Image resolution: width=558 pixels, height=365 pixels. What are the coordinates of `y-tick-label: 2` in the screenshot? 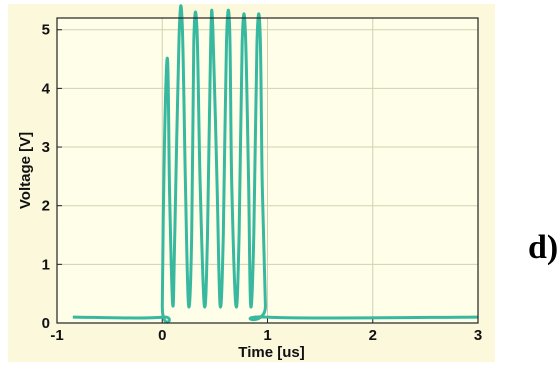 It's located at (46, 206).